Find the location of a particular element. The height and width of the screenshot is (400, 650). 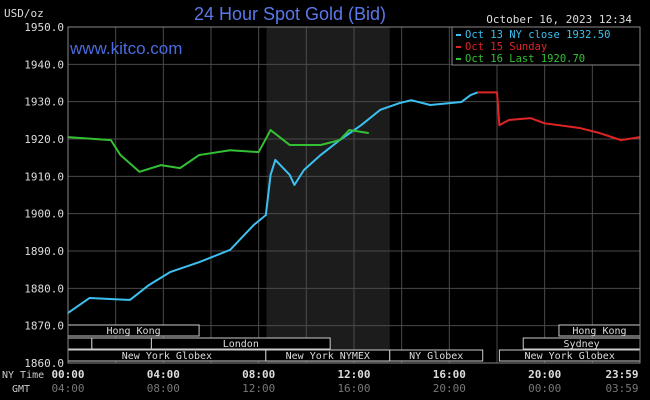

x-tick-gmt: 16:00 is located at coordinates (353, 388).